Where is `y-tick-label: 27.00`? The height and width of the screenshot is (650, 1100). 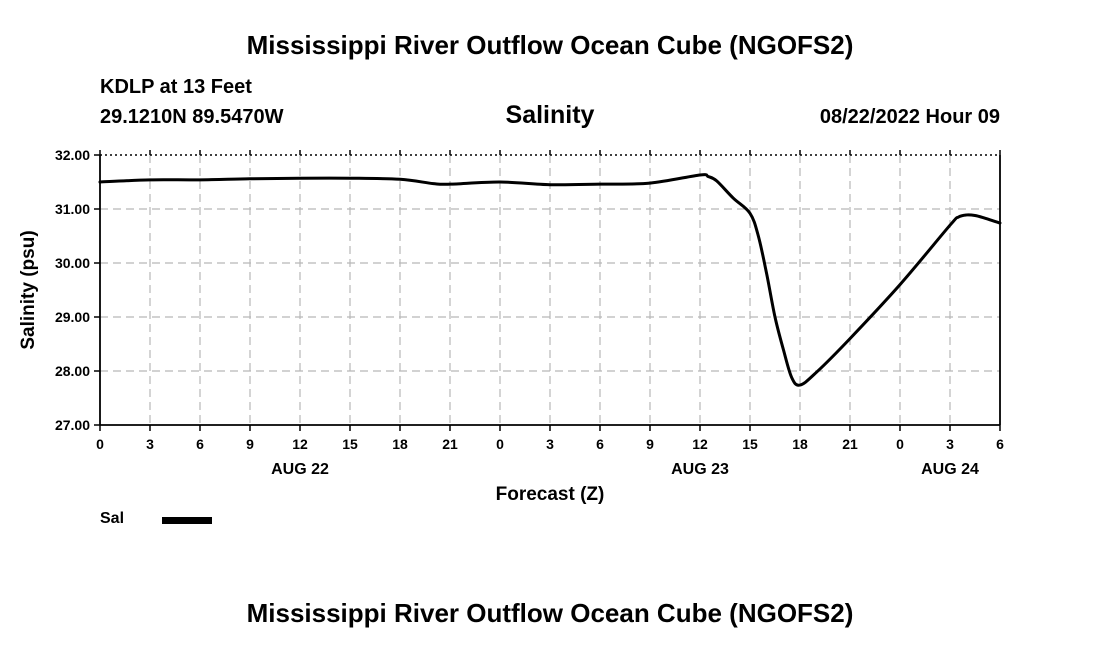
y-tick-label: 27.00 is located at coordinates (72, 425).